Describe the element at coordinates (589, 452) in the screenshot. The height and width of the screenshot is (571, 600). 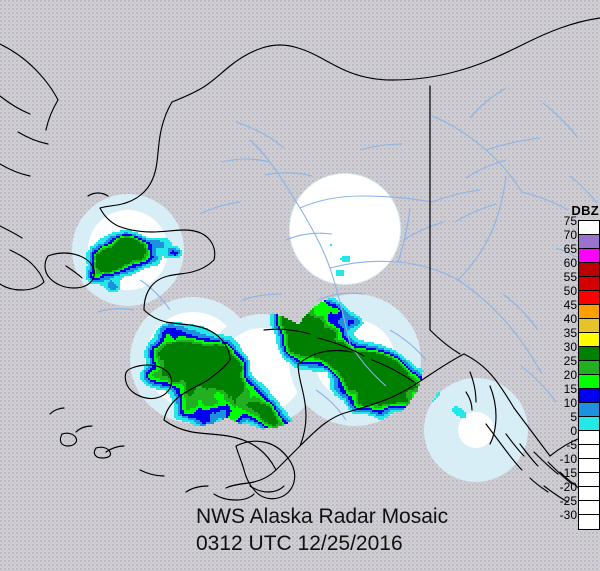
I see `legend-swatch-neg5` at that location.